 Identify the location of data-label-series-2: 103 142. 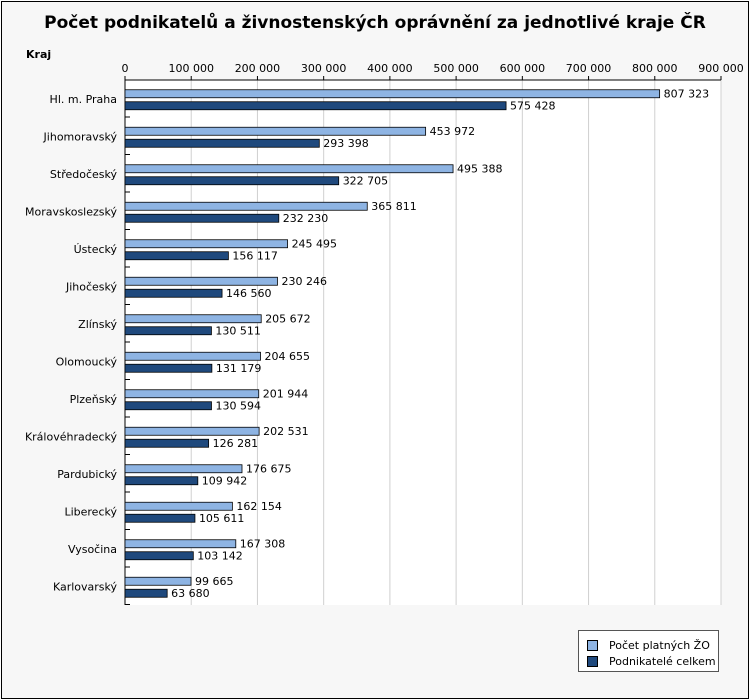
(220, 555).